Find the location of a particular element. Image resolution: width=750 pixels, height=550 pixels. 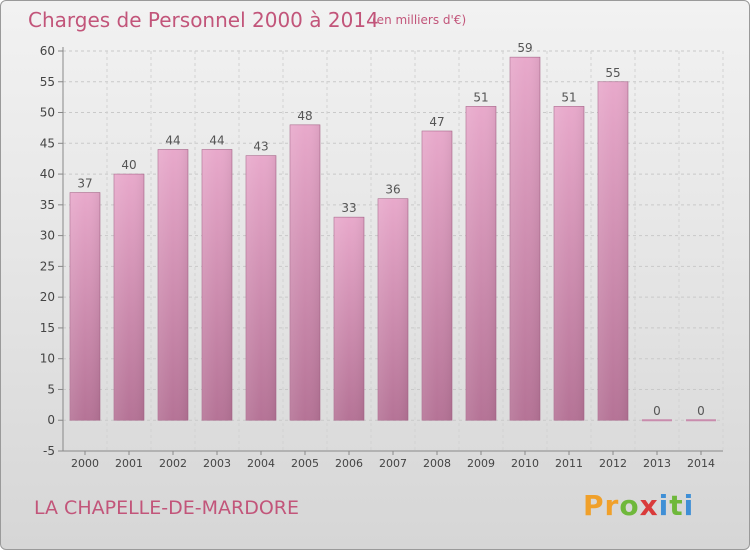

y-tick-label: 5 is located at coordinates (51, 389).